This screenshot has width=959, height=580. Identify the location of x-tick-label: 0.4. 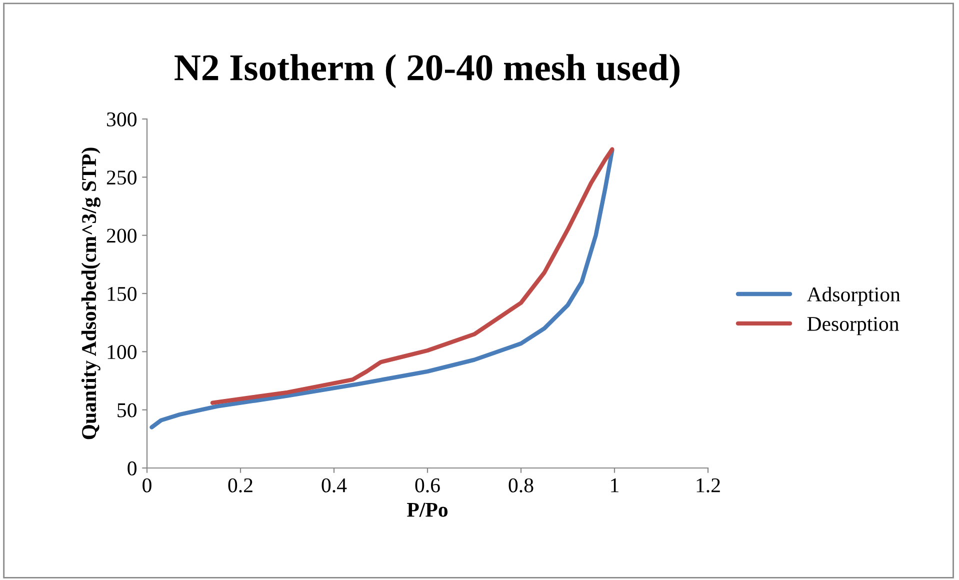
(334, 485).